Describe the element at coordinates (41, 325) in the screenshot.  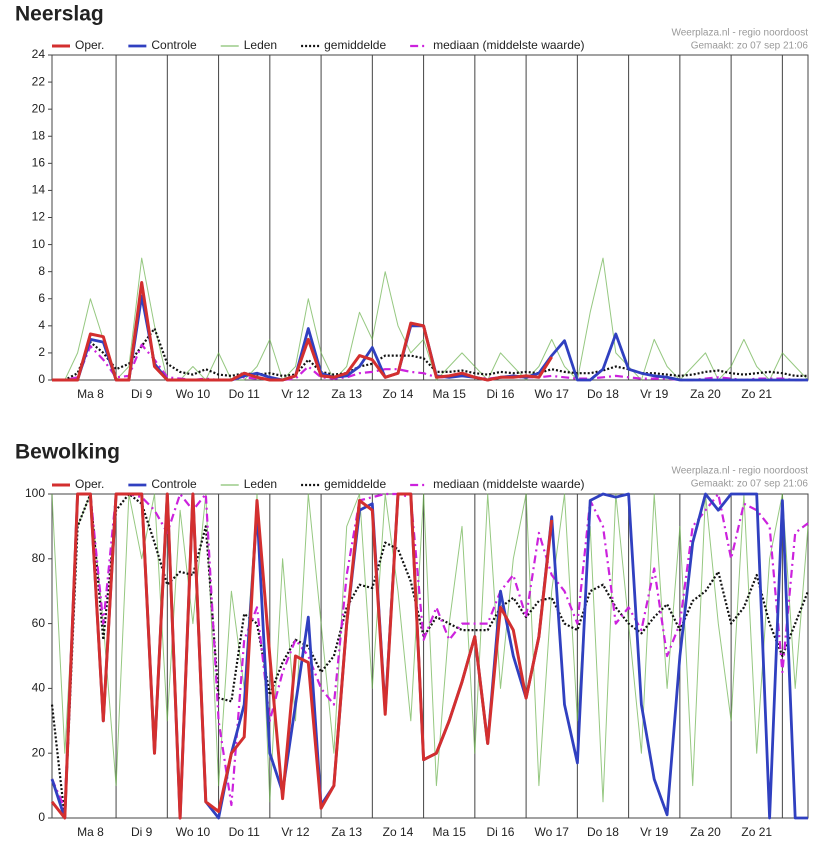
I see `y-tick-label: 4` at that location.